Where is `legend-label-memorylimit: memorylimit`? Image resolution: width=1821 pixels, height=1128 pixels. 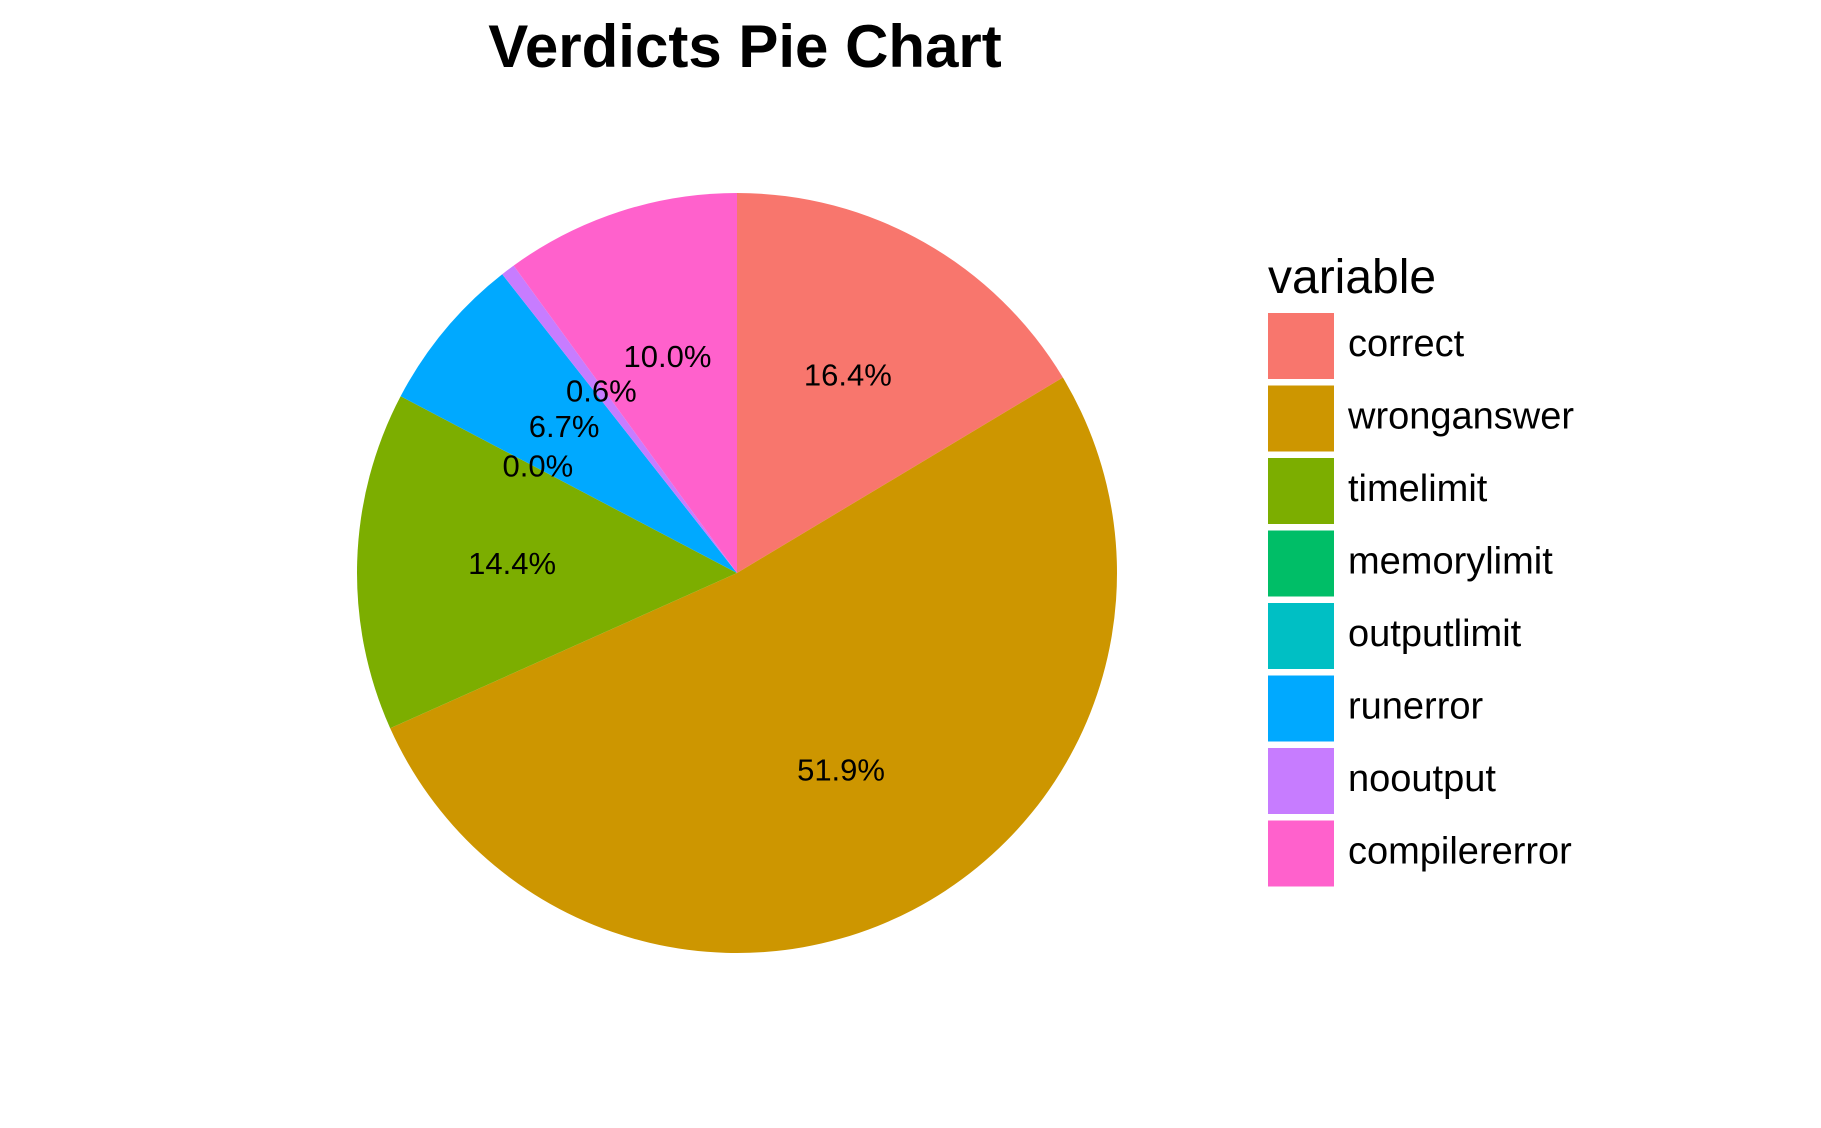
legend-label-memorylimit: memorylimit is located at coordinates (1450, 562).